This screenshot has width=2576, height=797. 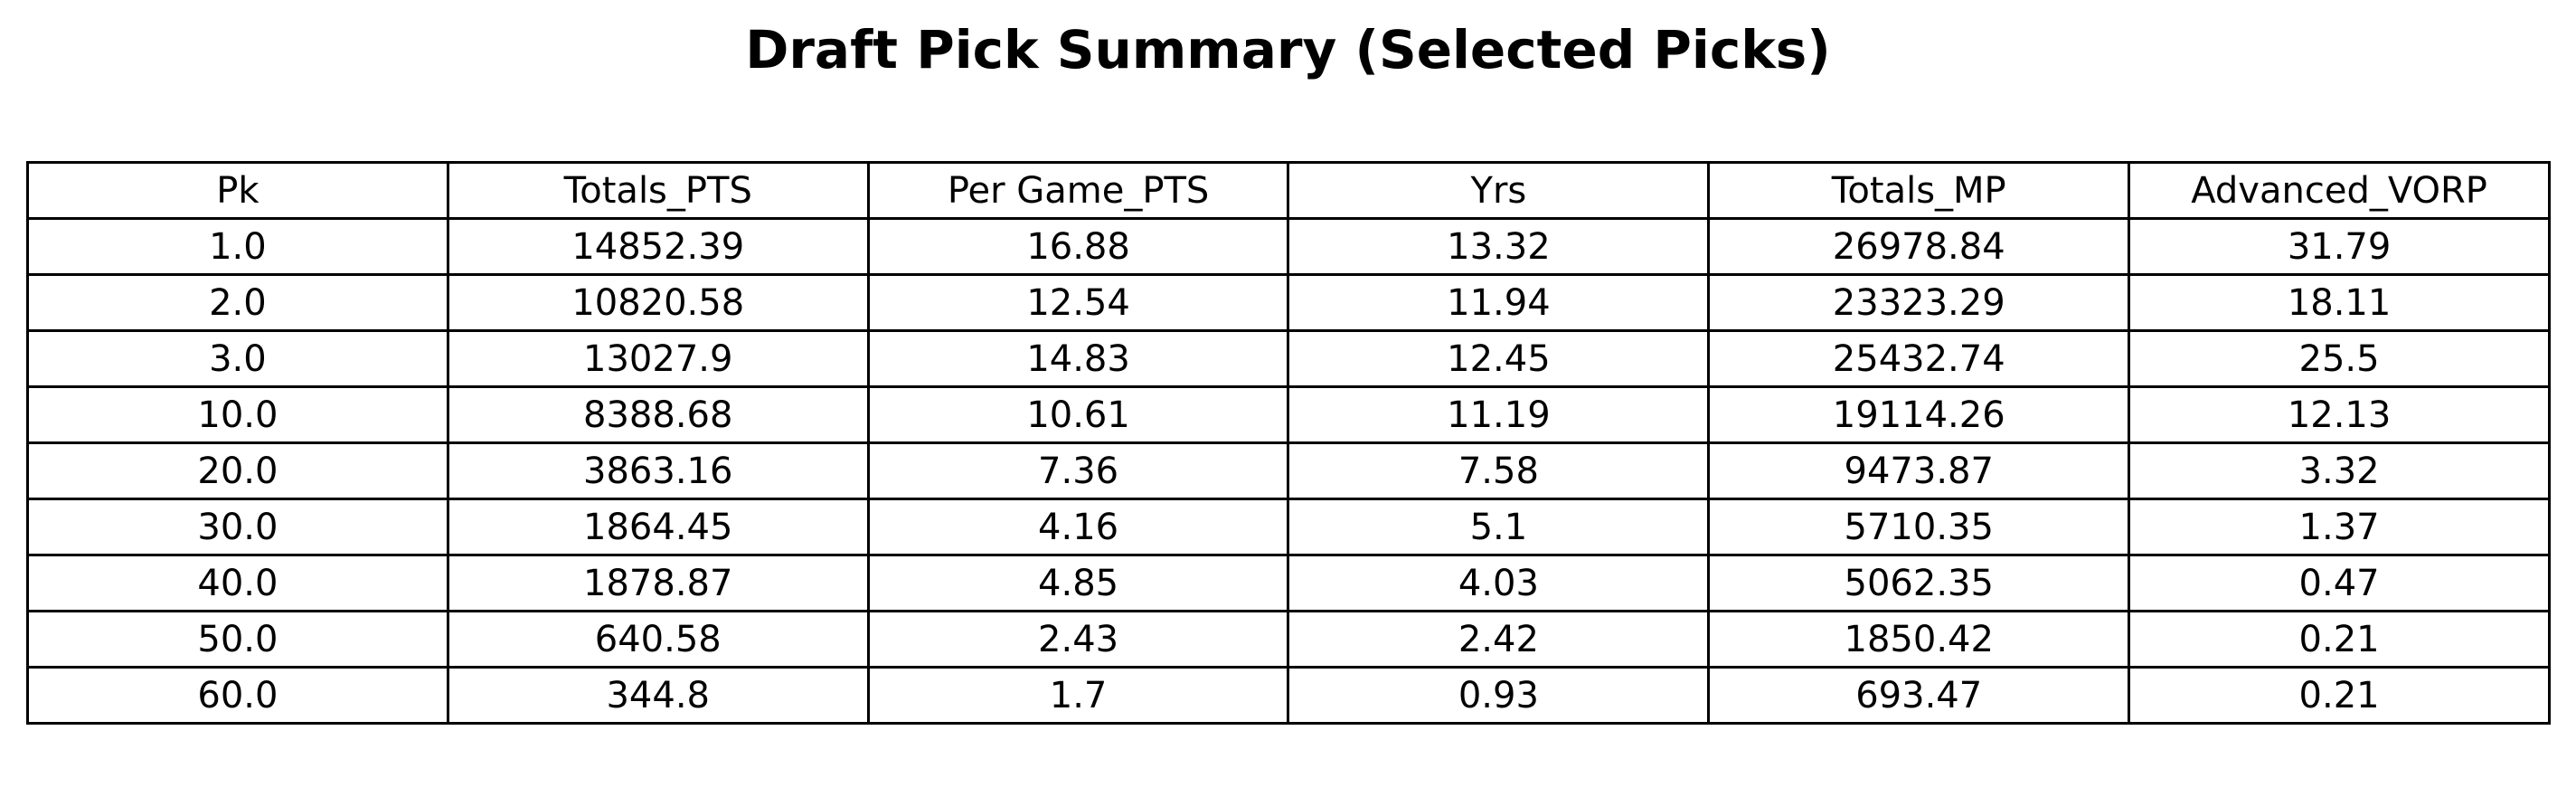 I want to click on table-row: 40.0 1878.87 4.85 4.03 5062.35 0.47, so click(x=1288, y=583).